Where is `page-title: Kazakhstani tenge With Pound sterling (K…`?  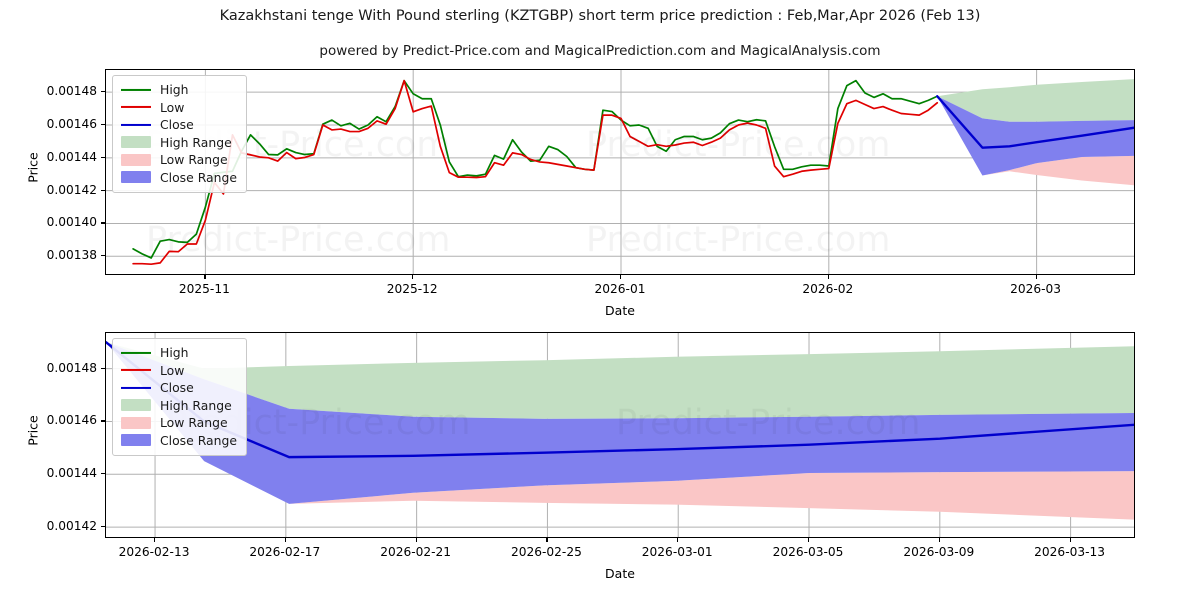
page-title: Kazakhstani tenge With Pound sterling (K… is located at coordinates (600, 16).